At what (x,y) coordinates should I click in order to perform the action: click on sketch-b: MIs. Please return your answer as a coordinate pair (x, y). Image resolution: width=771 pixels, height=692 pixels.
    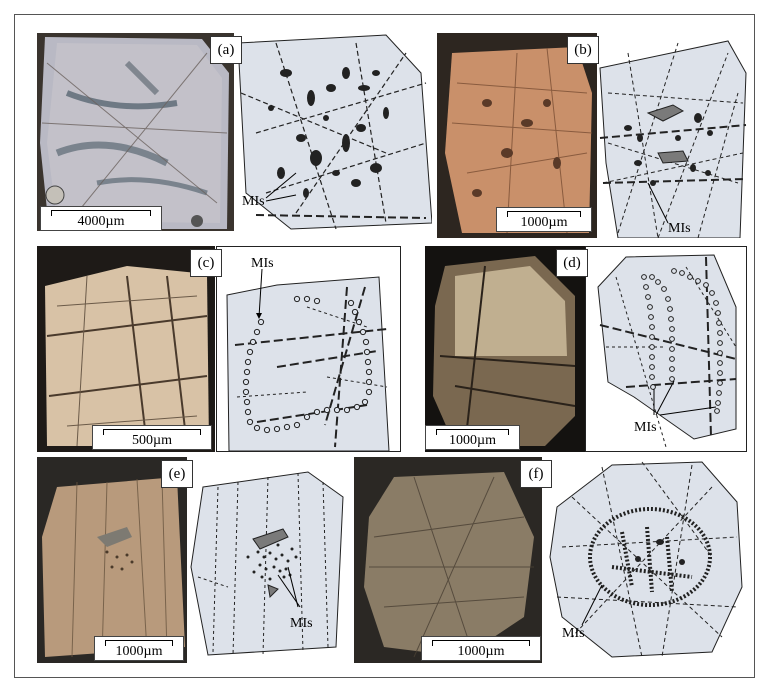
    Looking at the image, I should click on (673, 135).